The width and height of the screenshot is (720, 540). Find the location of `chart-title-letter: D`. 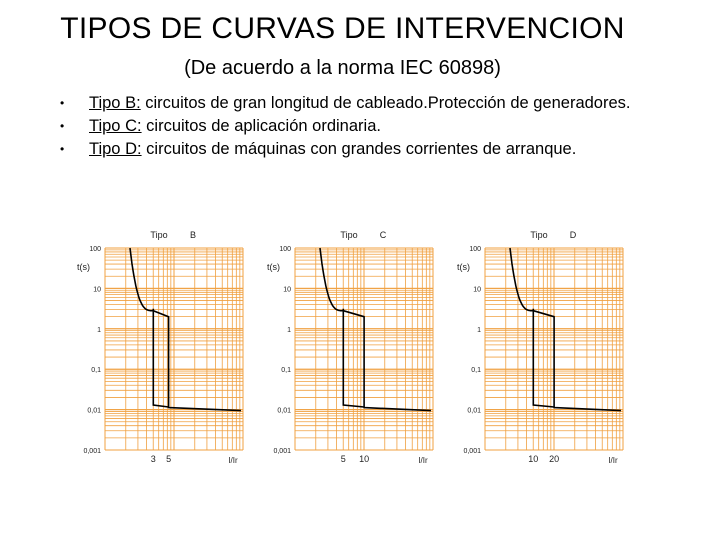

chart-title-letter: D is located at coordinates (573, 235).